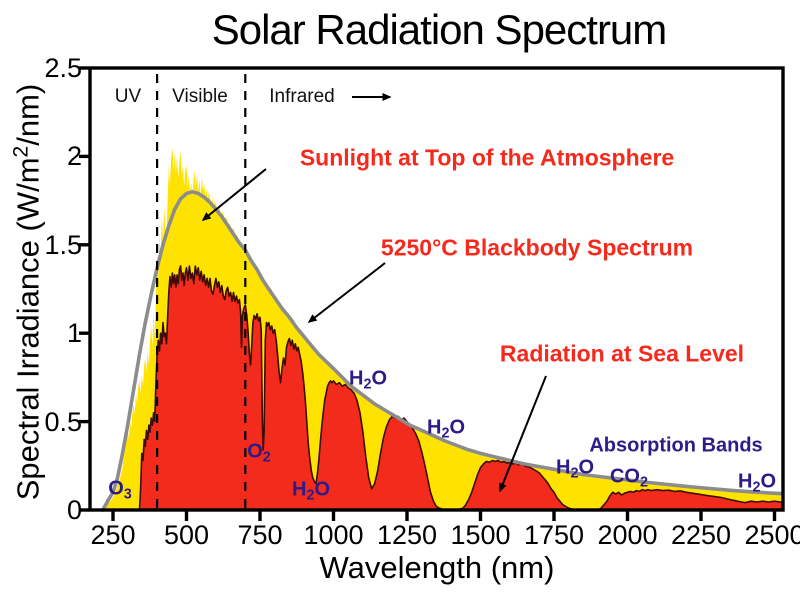  What do you see at coordinates (487, 157) in the screenshot?
I see `toa-annotation: Sunlight at Top of the Atmosphere` at bounding box center [487, 157].